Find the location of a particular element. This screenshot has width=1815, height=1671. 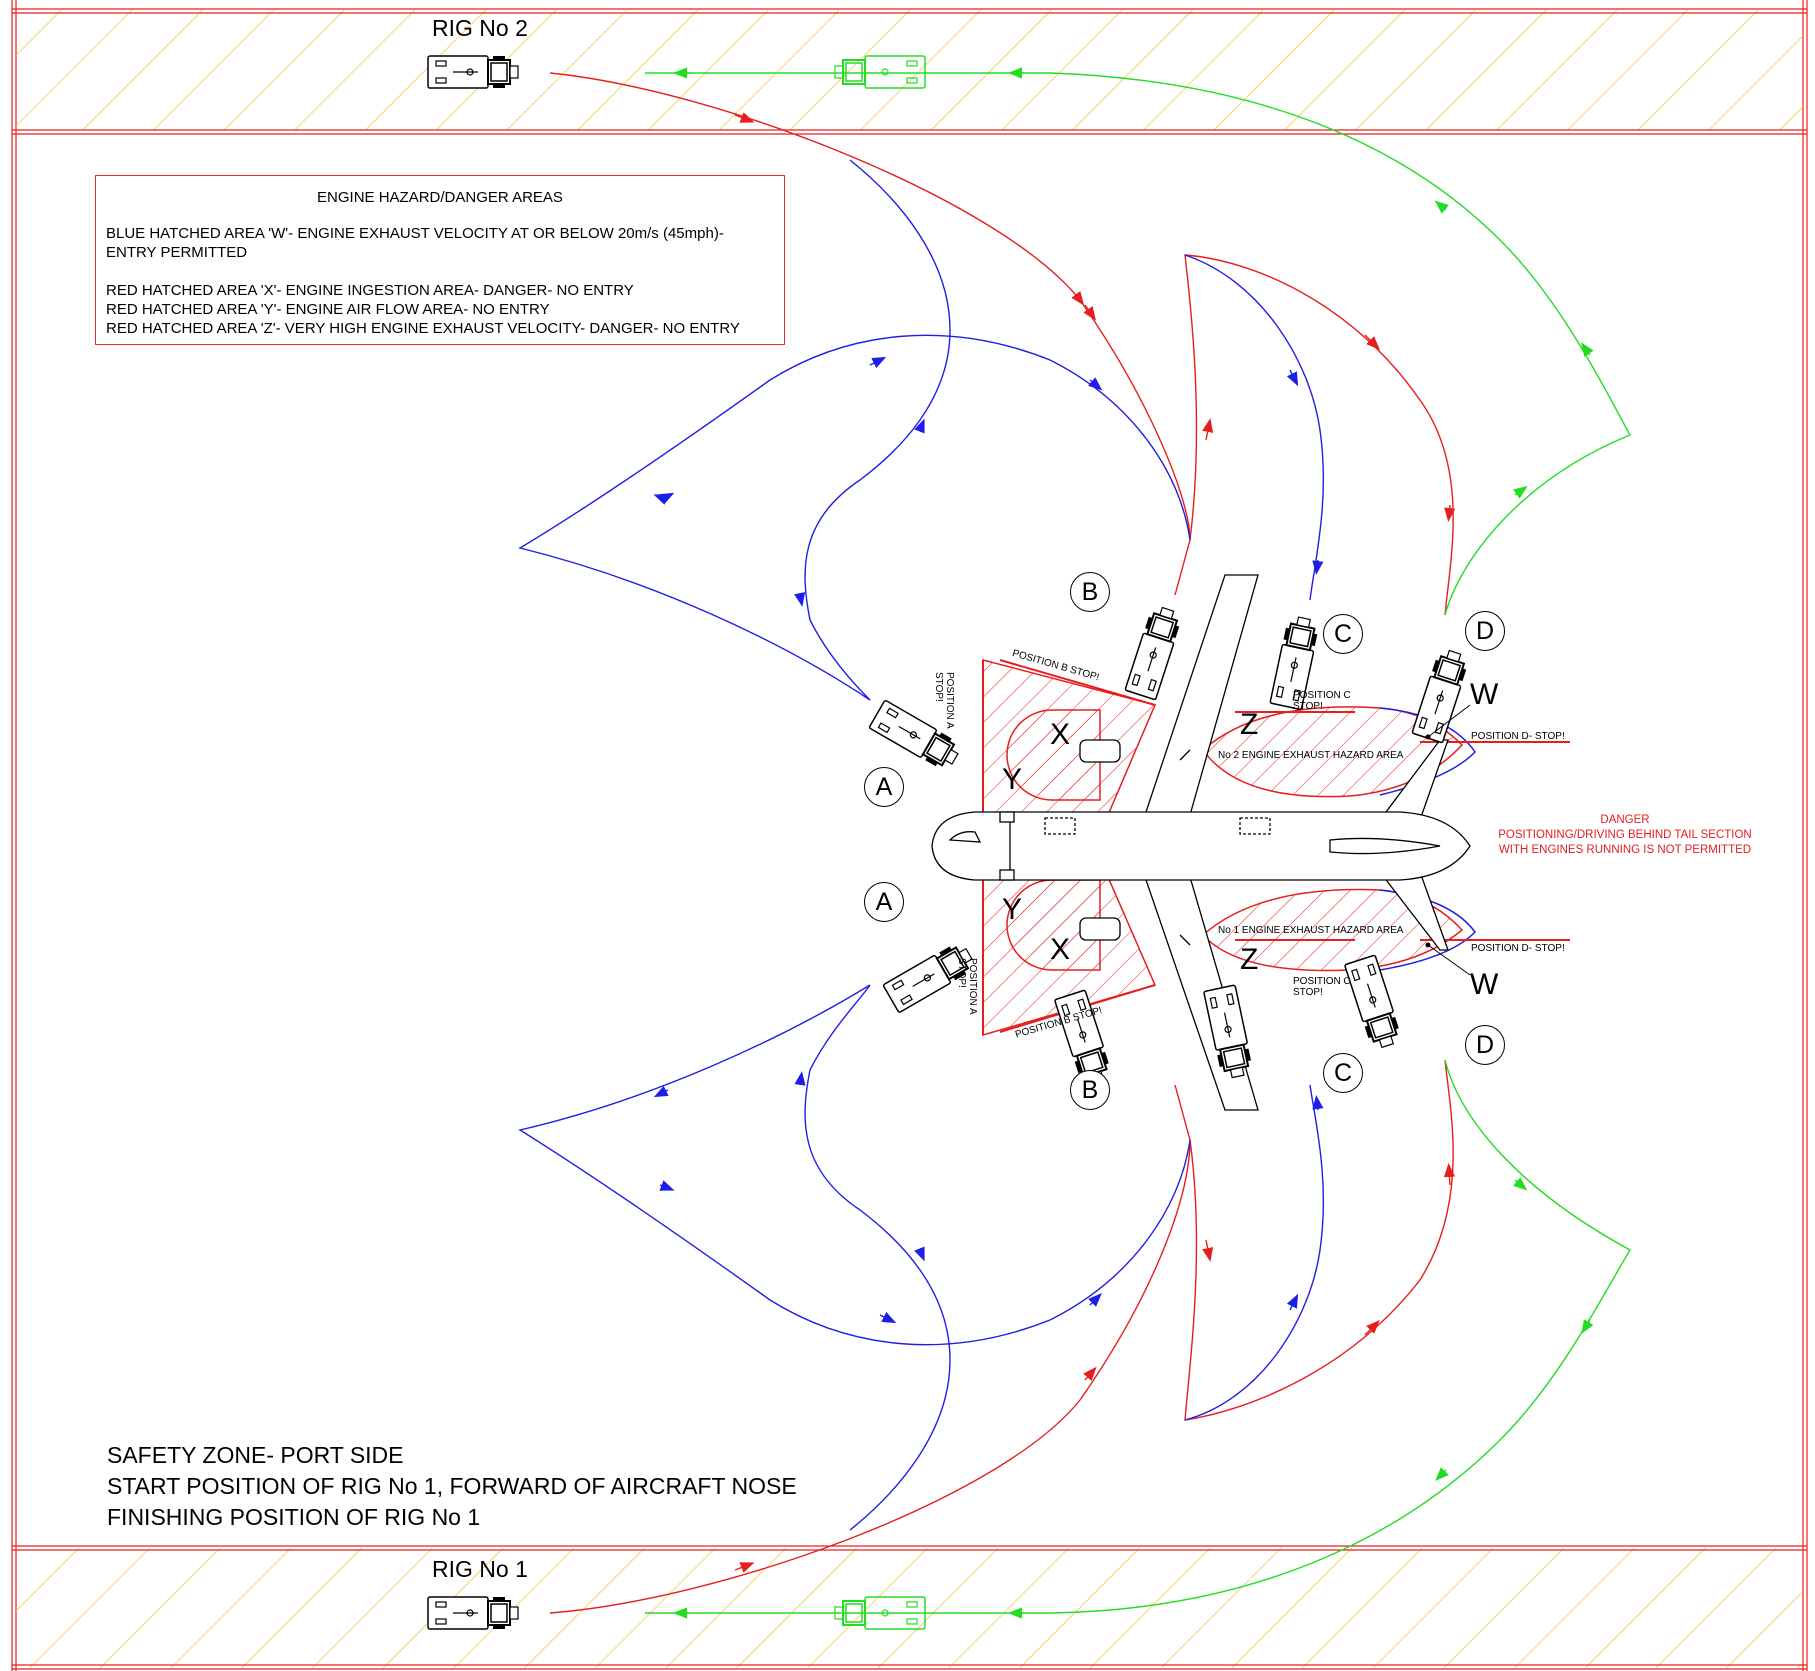

position-c-lower-marker: C is located at coordinates (1343, 1073).